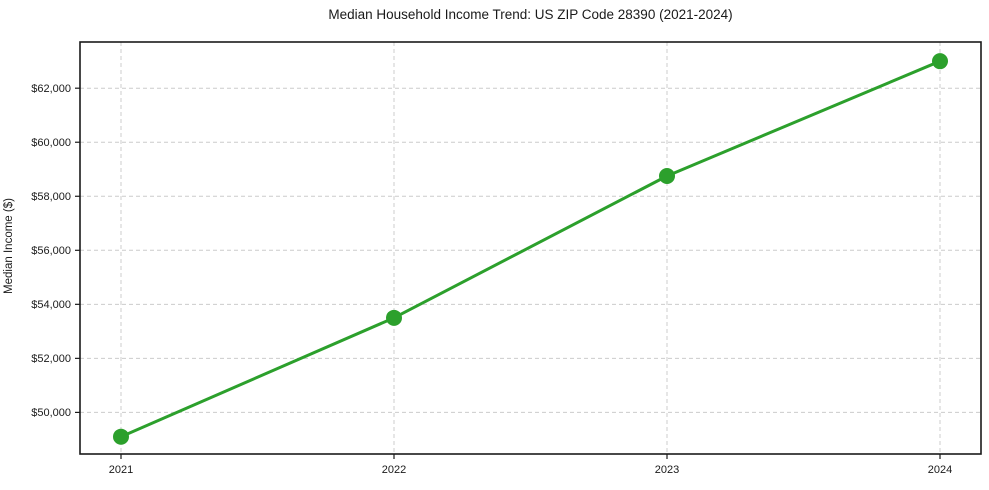 The height and width of the screenshot is (490, 989). Describe the element at coordinates (940, 470) in the screenshot. I see `x-tick-label: 2024` at that location.